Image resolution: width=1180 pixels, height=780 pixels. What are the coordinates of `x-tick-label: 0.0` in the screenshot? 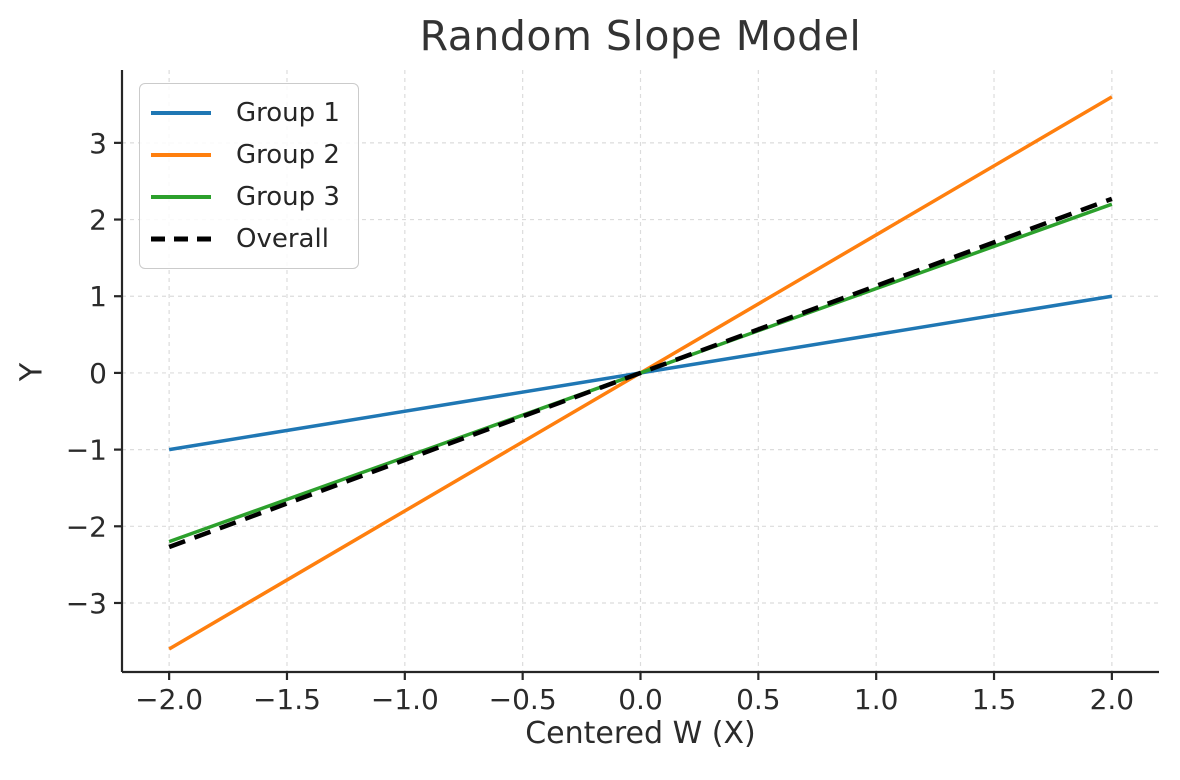 It's located at (640, 699).